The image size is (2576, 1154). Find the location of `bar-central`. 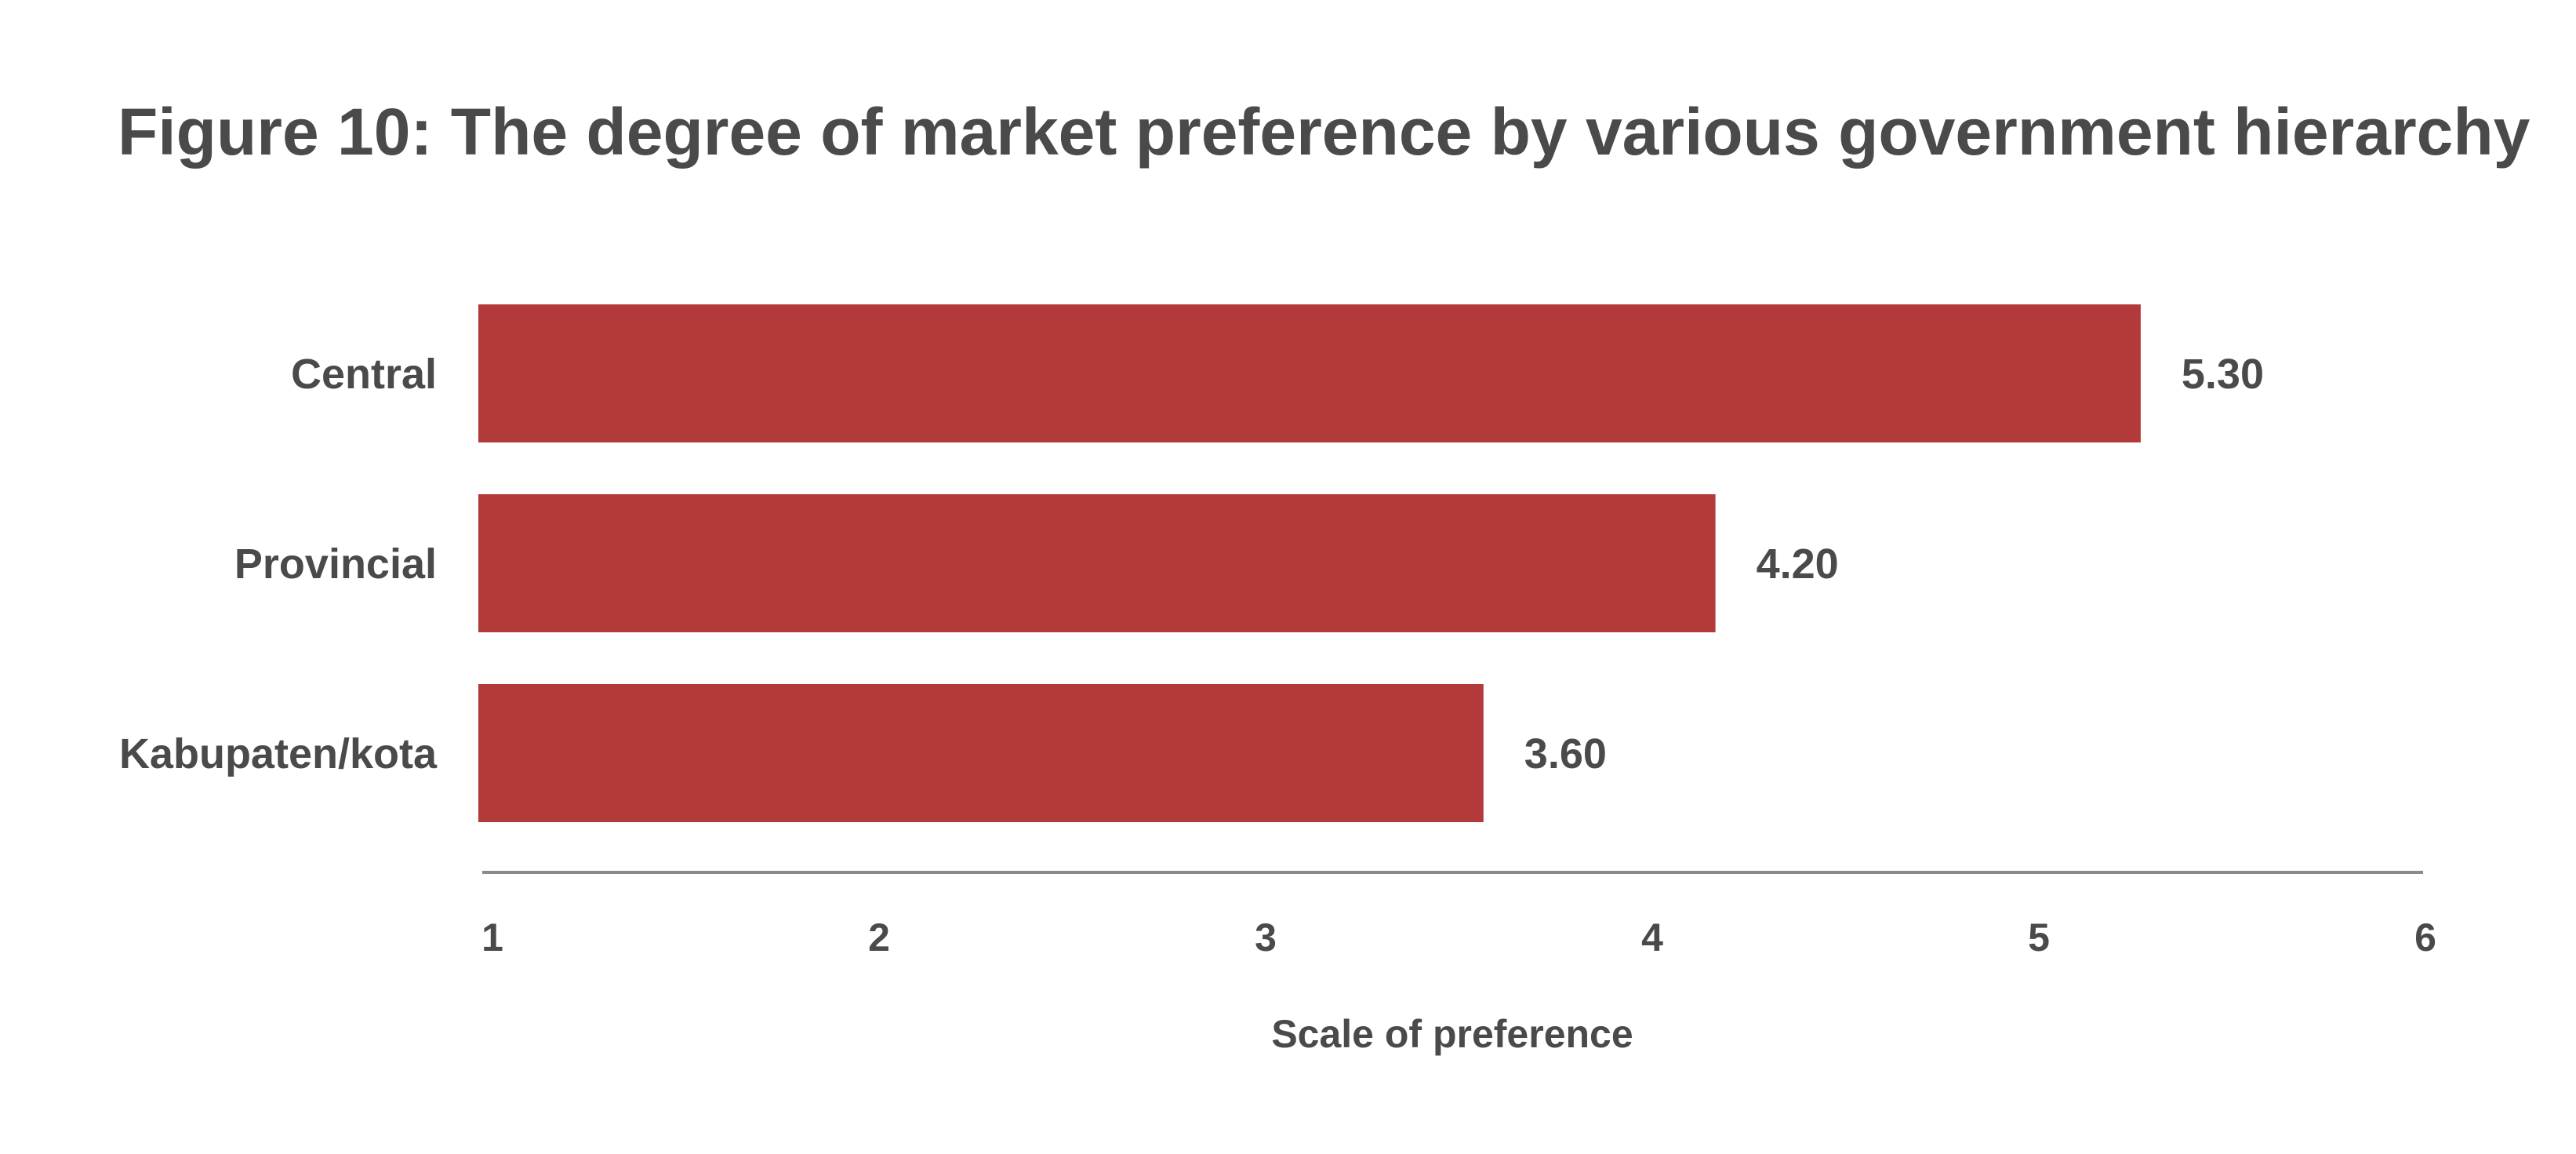

bar-central is located at coordinates (1309, 373).